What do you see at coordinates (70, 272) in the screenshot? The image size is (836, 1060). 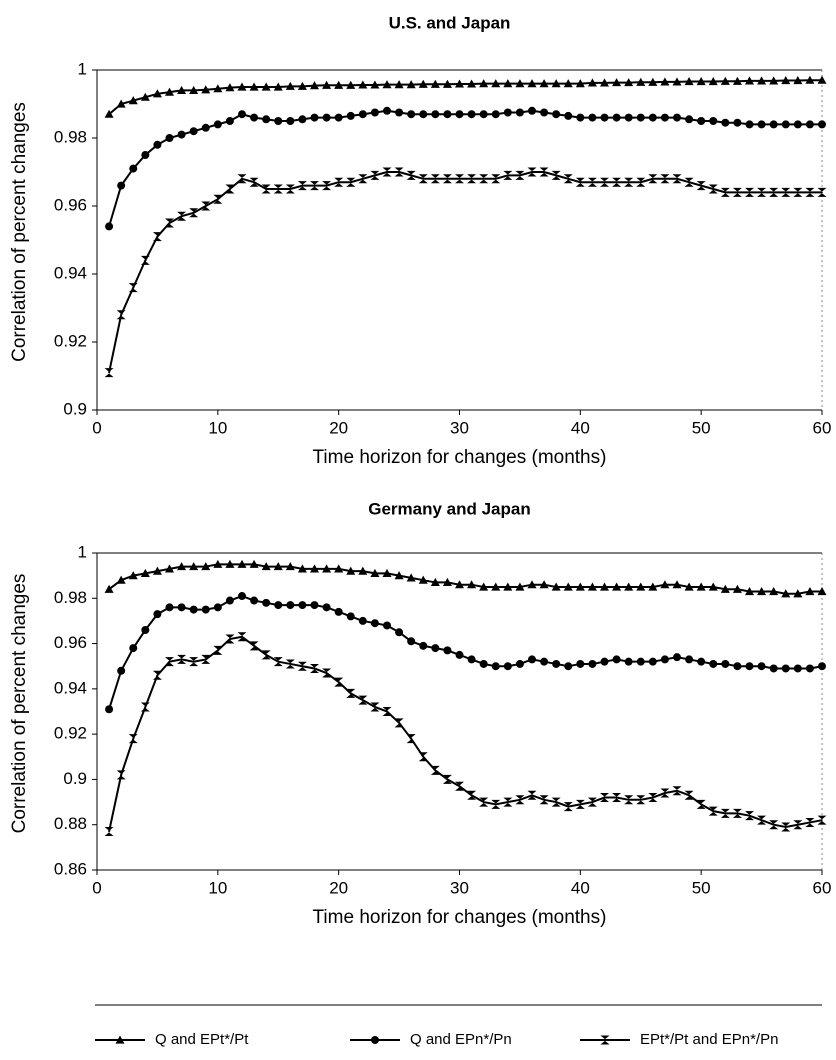 I see `y-tick-label: 0.94` at bounding box center [70, 272].